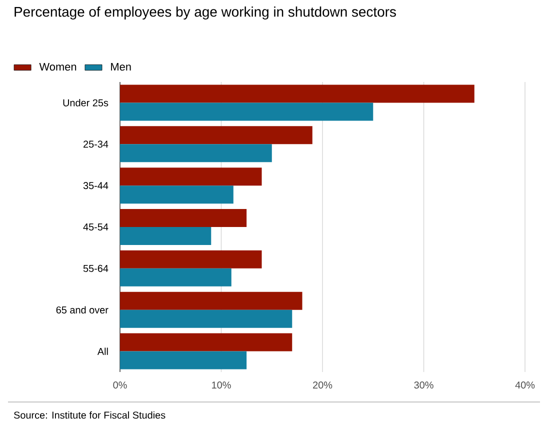 This screenshot has height=427, width=548. What do you see at coordinates (57, 66) in the screenshot?
I see `legend-label: Women` at bounding box center [57, 66].